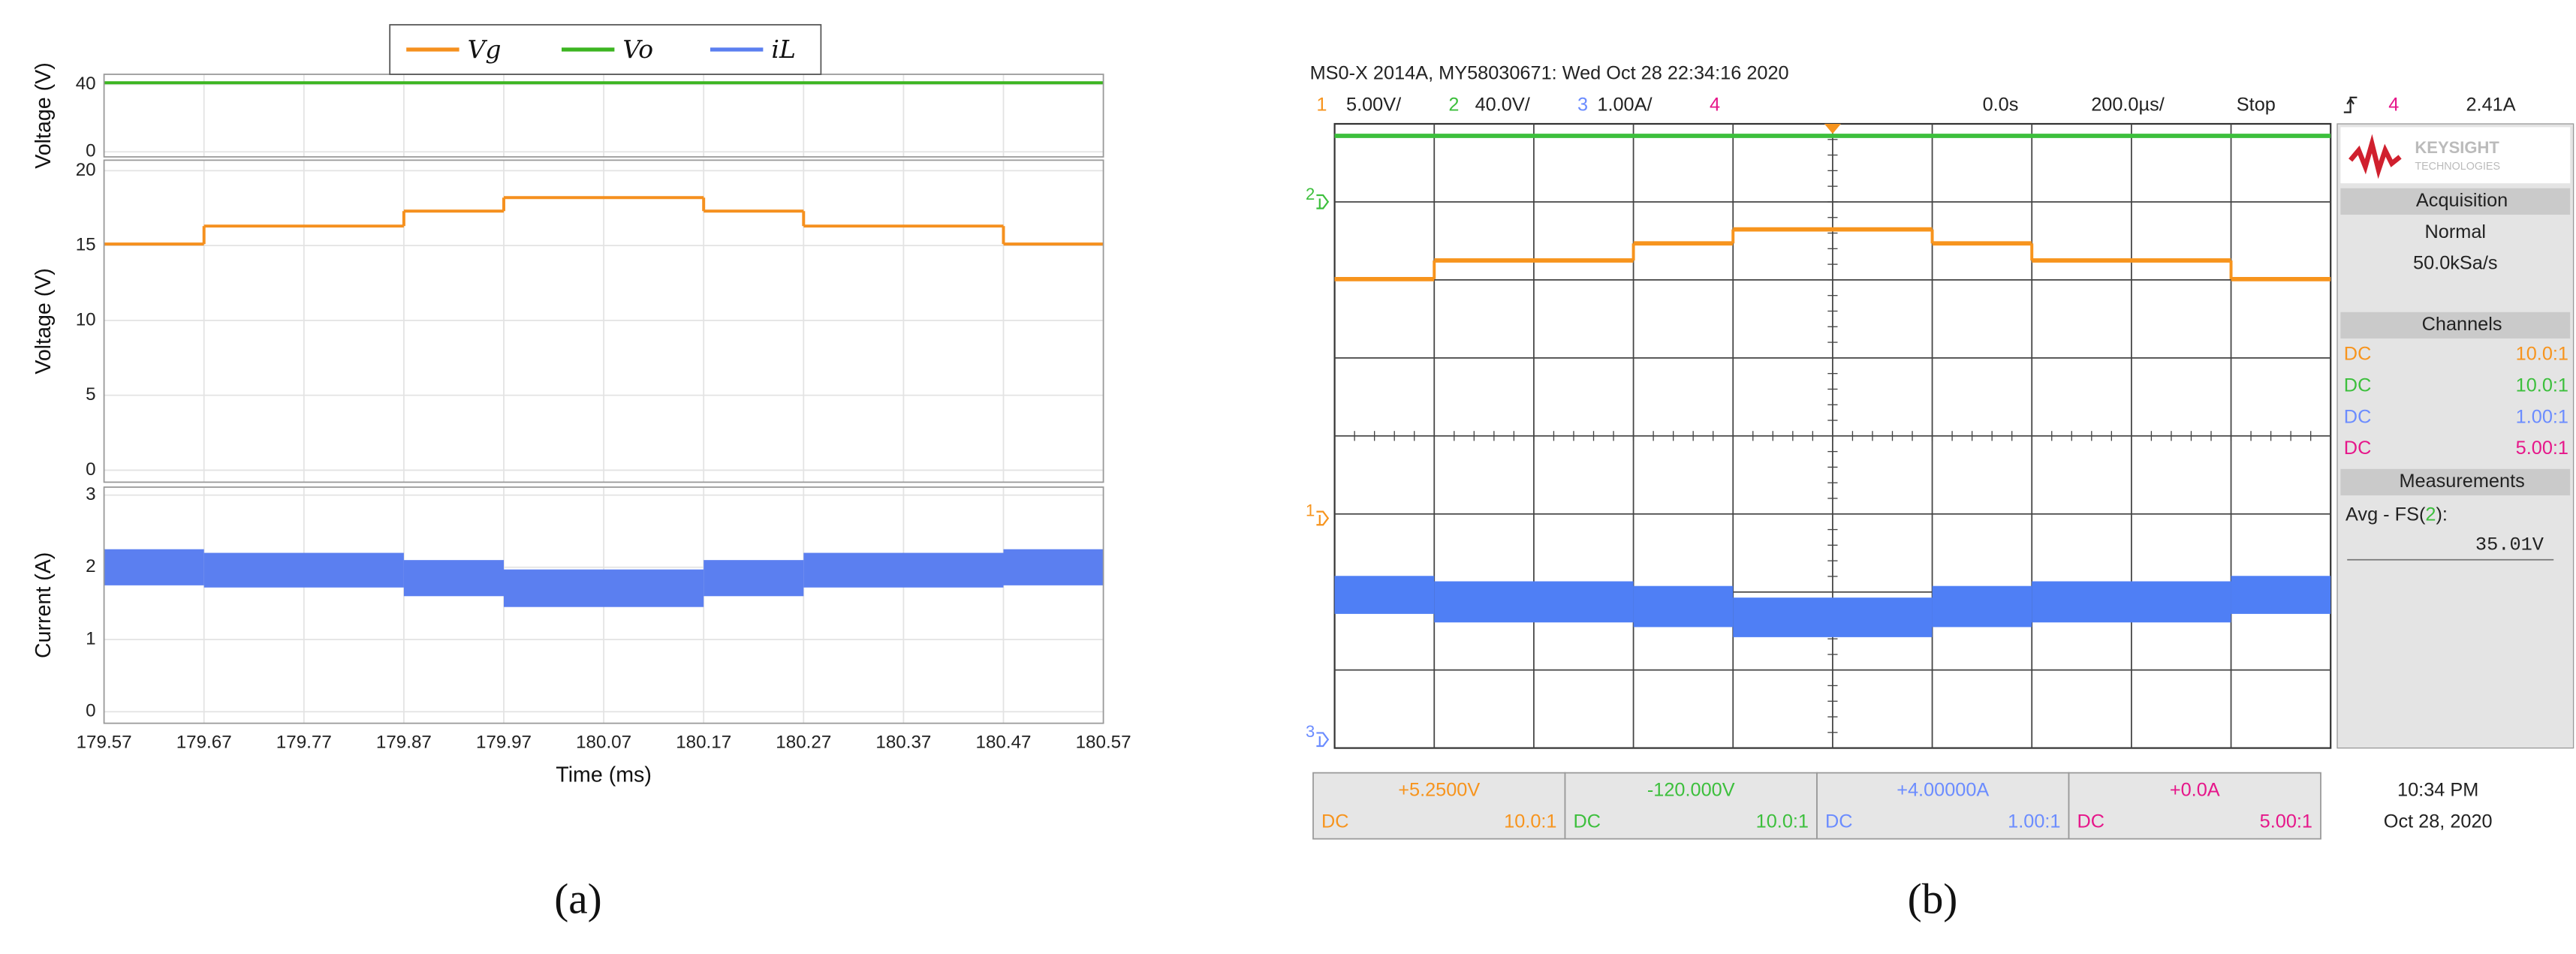 Image resolution: width=2576 pixels, height=954 pixels. I want to click on measurement-label-end: ):, so click(2441, 514).